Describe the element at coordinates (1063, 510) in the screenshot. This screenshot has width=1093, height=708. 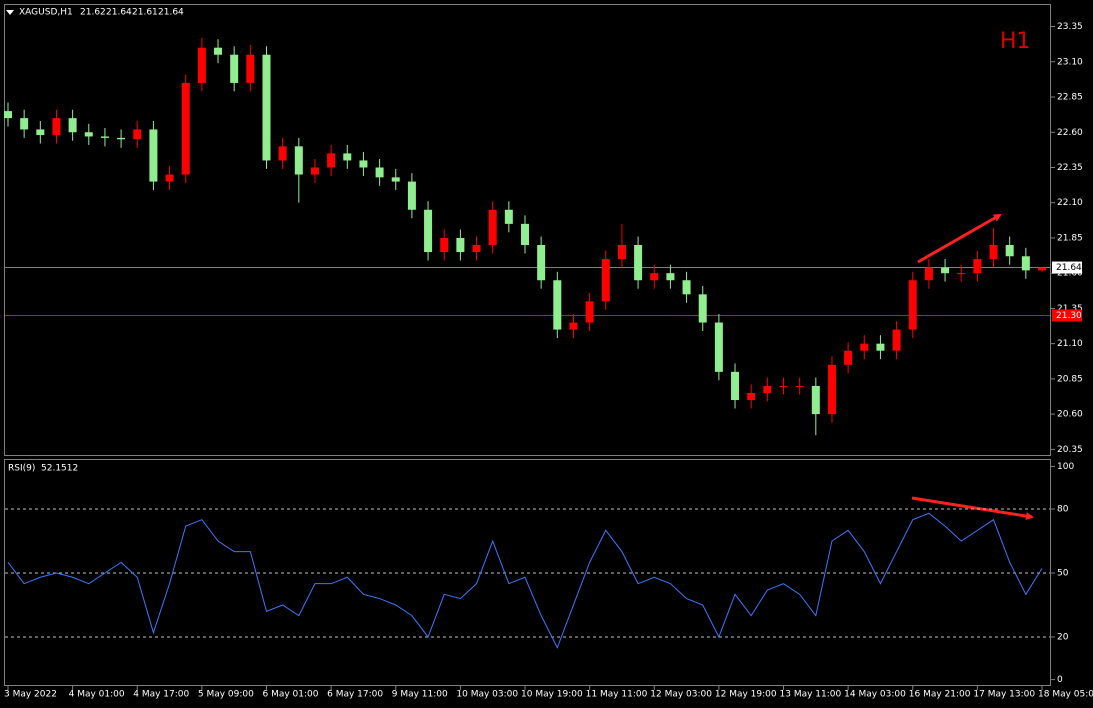
I see `rsi-y-tick-label: 80` at that location.